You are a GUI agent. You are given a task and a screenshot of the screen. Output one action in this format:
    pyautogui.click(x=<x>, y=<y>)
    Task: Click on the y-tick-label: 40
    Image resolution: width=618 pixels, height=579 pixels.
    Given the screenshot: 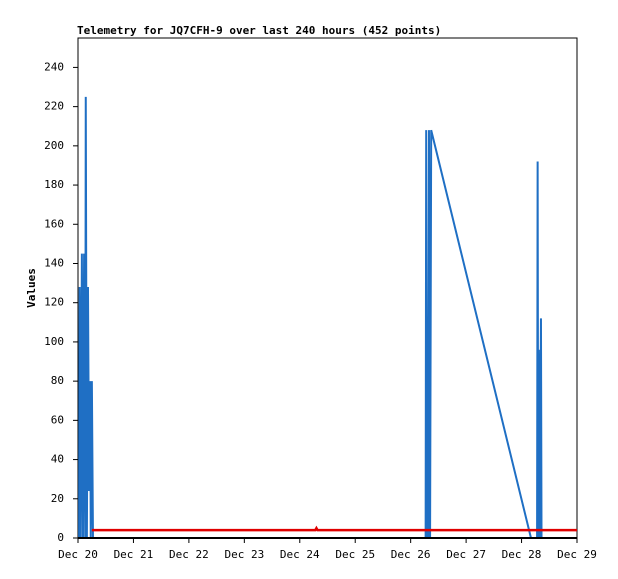 What is the action you would take?
    pyautogui.click(x=57, y=459)
    